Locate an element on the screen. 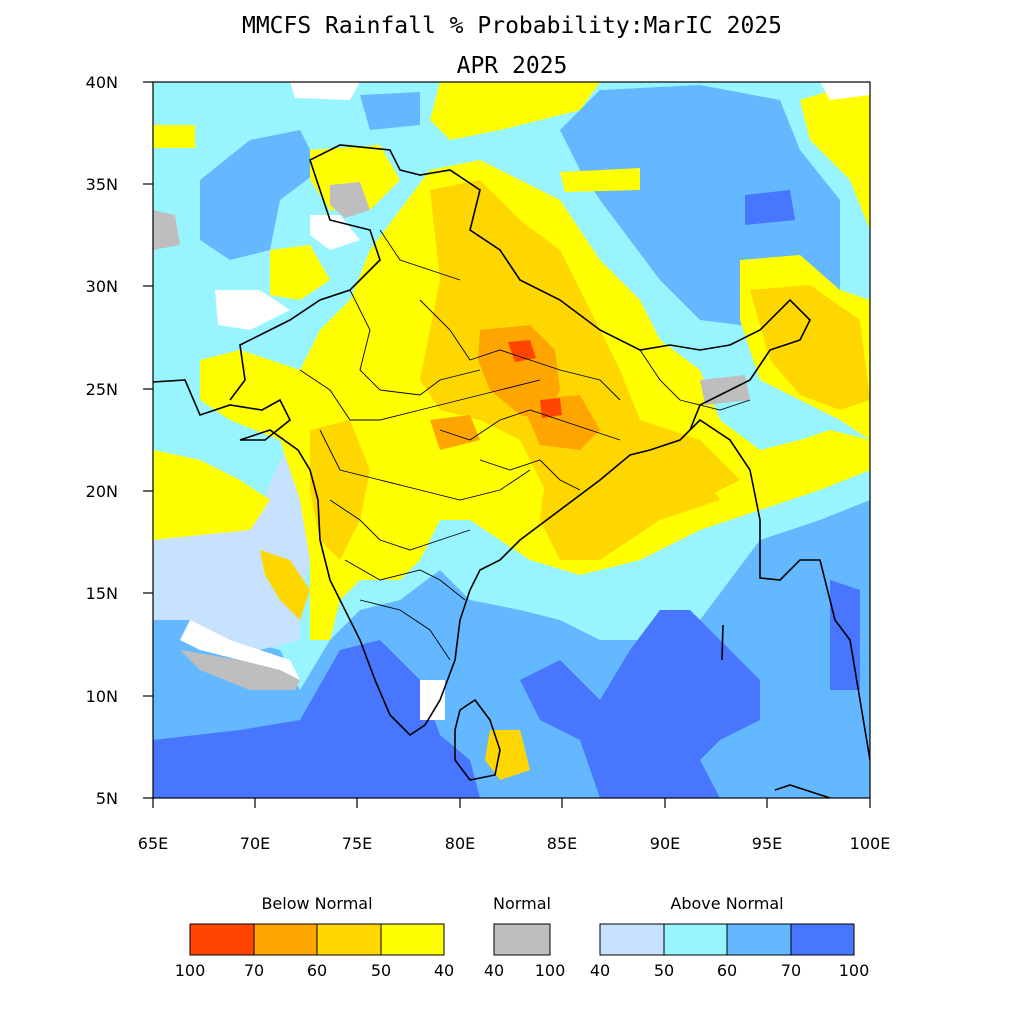 This screenshot has width=1024, height=1024. x-axis-labels: 65E 70E 75E 80E 85E 90E 95E 100E is located at coordinates (514, 843).